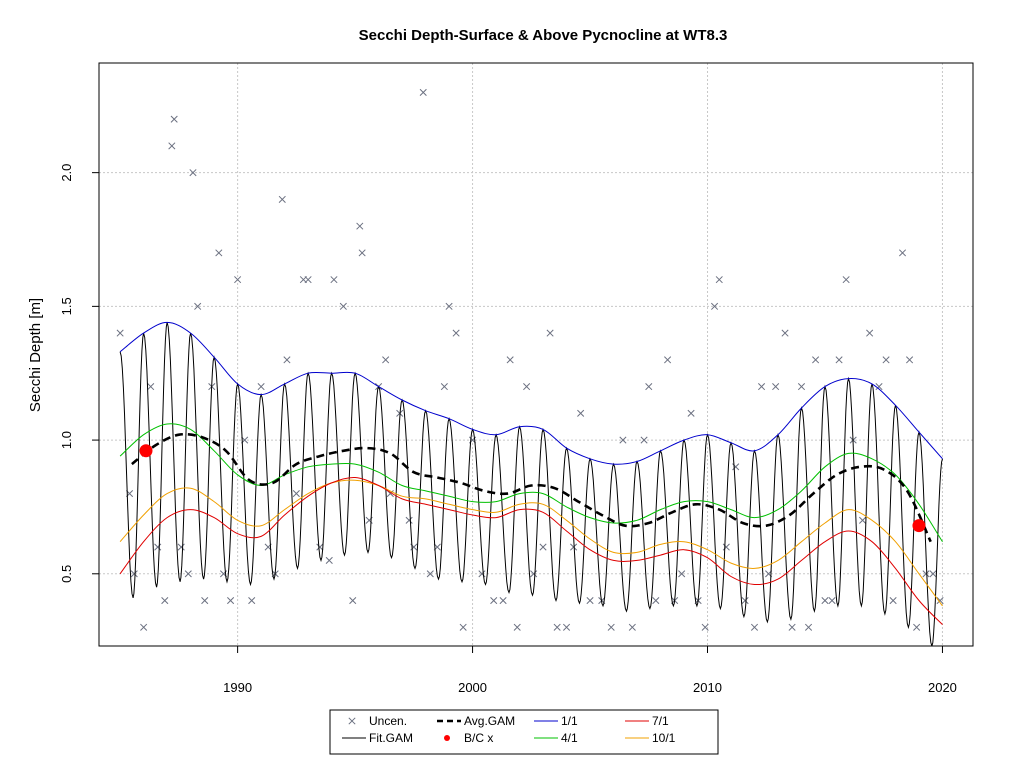 This screenshot has height=768, width=1024. I want to click on legend-label: 1/1, so click(569, 721).